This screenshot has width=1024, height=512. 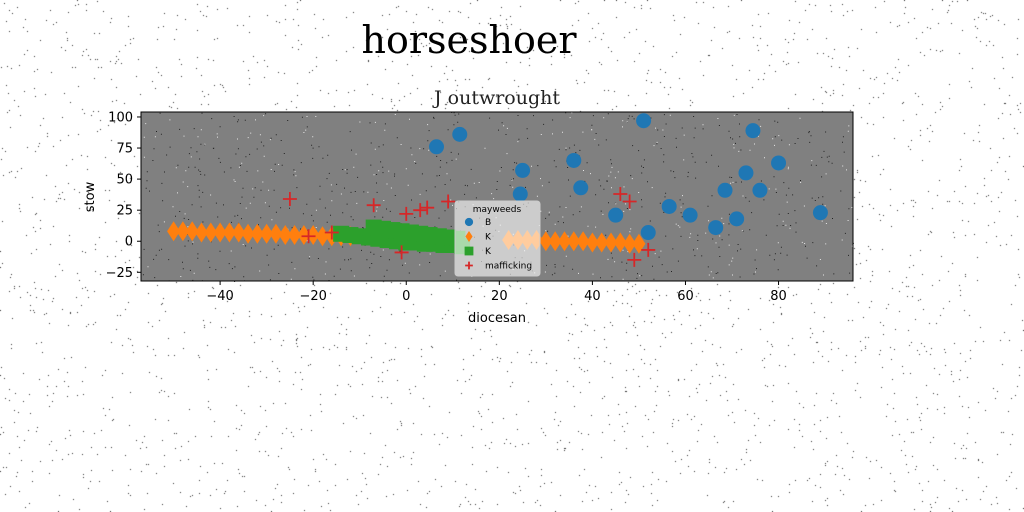 What do you see at coordinates (312, 296) in the screenshot?
I see `x-tick-label: −20` at bounding box center [312, 296].